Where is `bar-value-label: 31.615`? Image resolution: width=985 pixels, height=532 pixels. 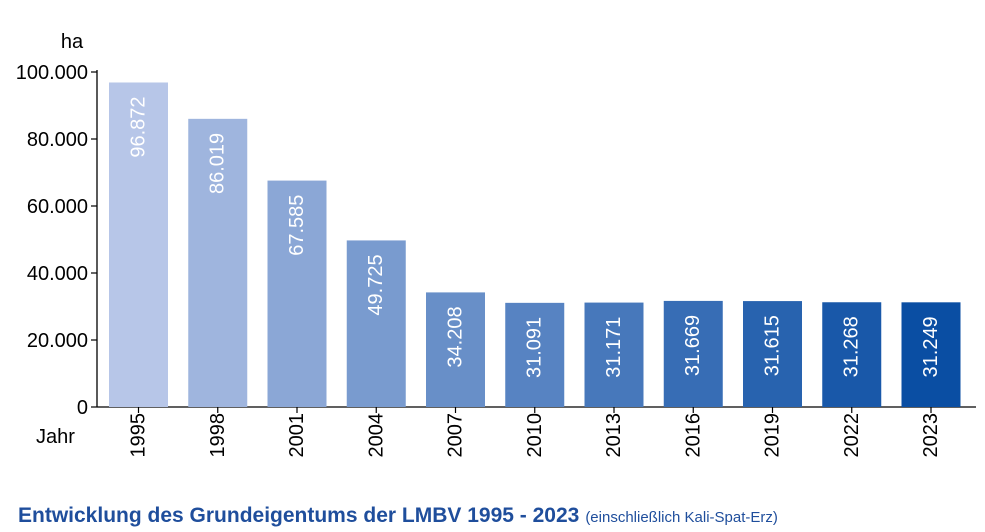 bar-value-label: 31.615 is located at coordinates (773, 345).